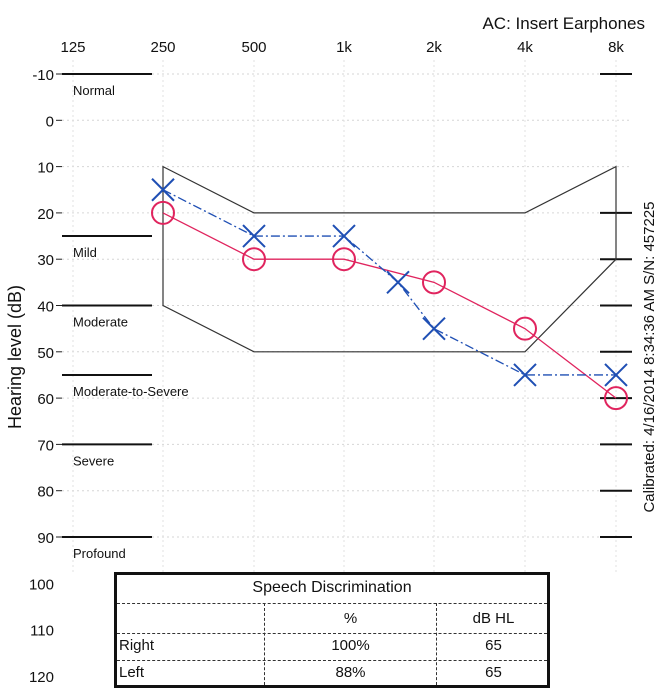 The image size is (671, 695). Describe the element at coordinates (493, 618) in the screenshot. I see `col-header-db-hl: dB HL` at that location.